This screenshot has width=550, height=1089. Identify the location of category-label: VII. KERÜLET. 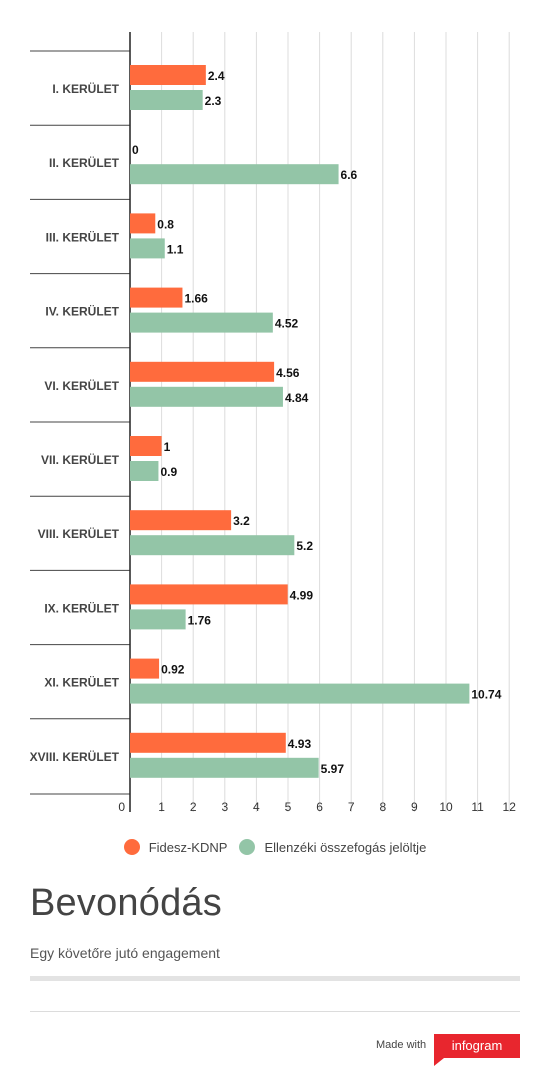
(80, 459).